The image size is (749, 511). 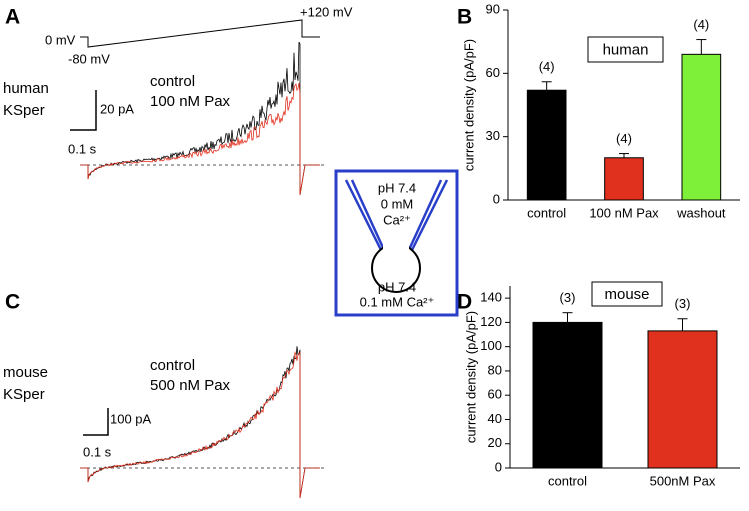 What do you see at coordinates (397, 187) in the screenshot?
I see `top-solution: pH 7.4` at bounding box center [397, 187].